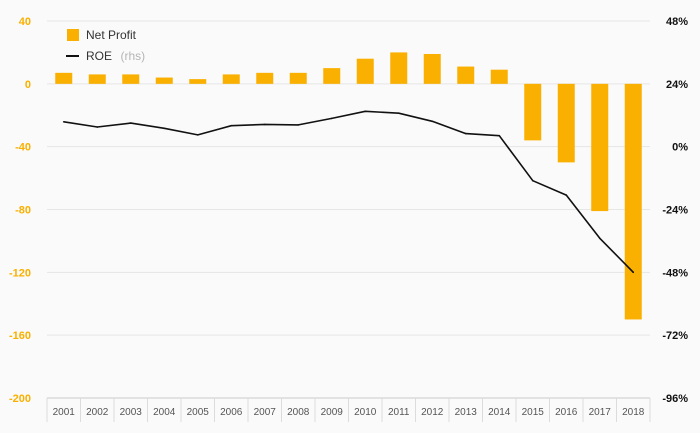  What do you see at coordinates (64, 78) in the screenshot?
I see `bar-2001` at bounding box center [64, 78].